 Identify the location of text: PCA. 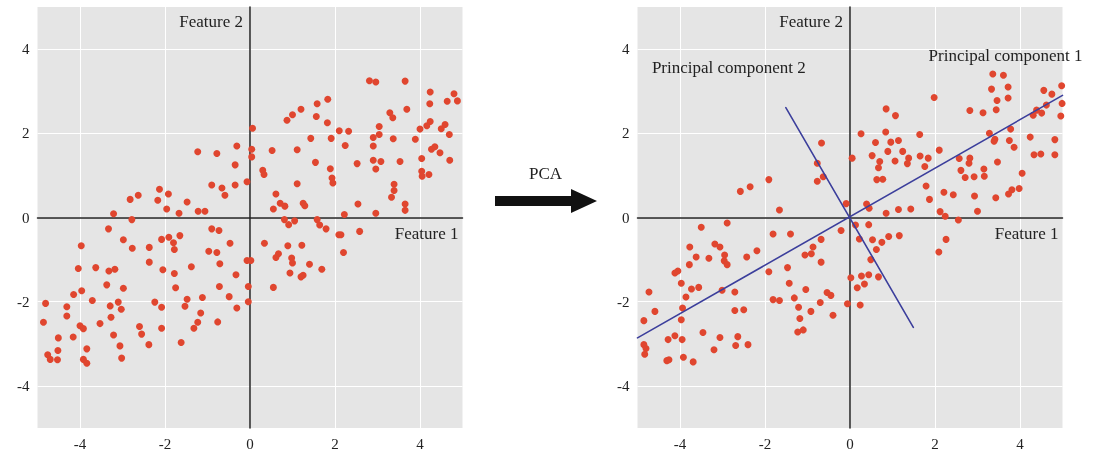
(545, 173).